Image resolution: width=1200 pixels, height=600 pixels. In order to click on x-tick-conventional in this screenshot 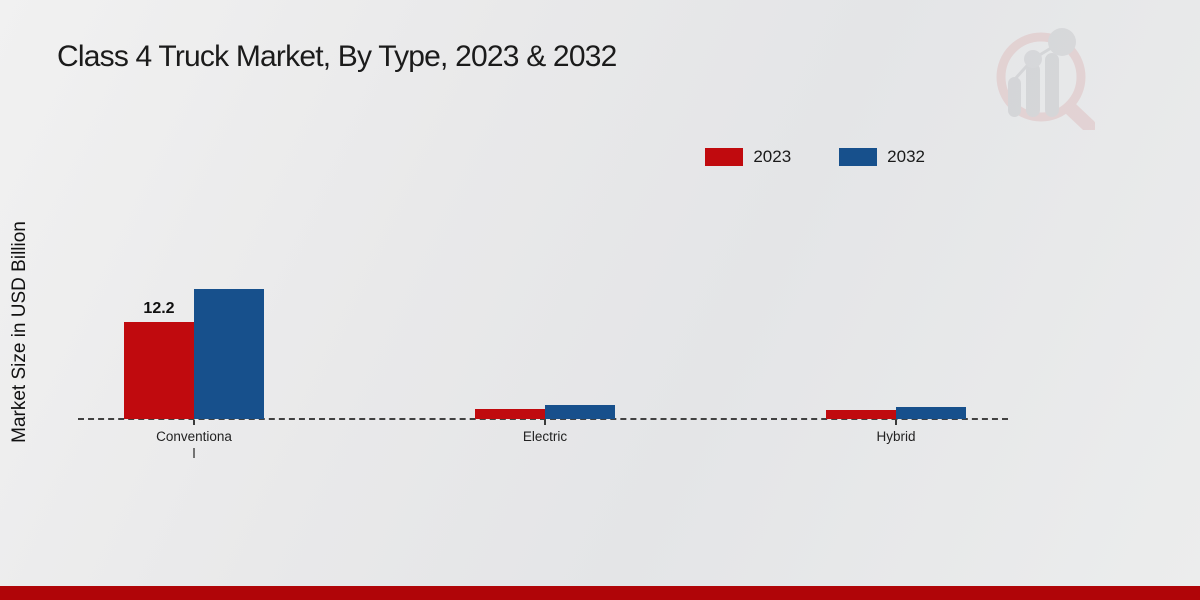, I will do `click(194, 422)`.